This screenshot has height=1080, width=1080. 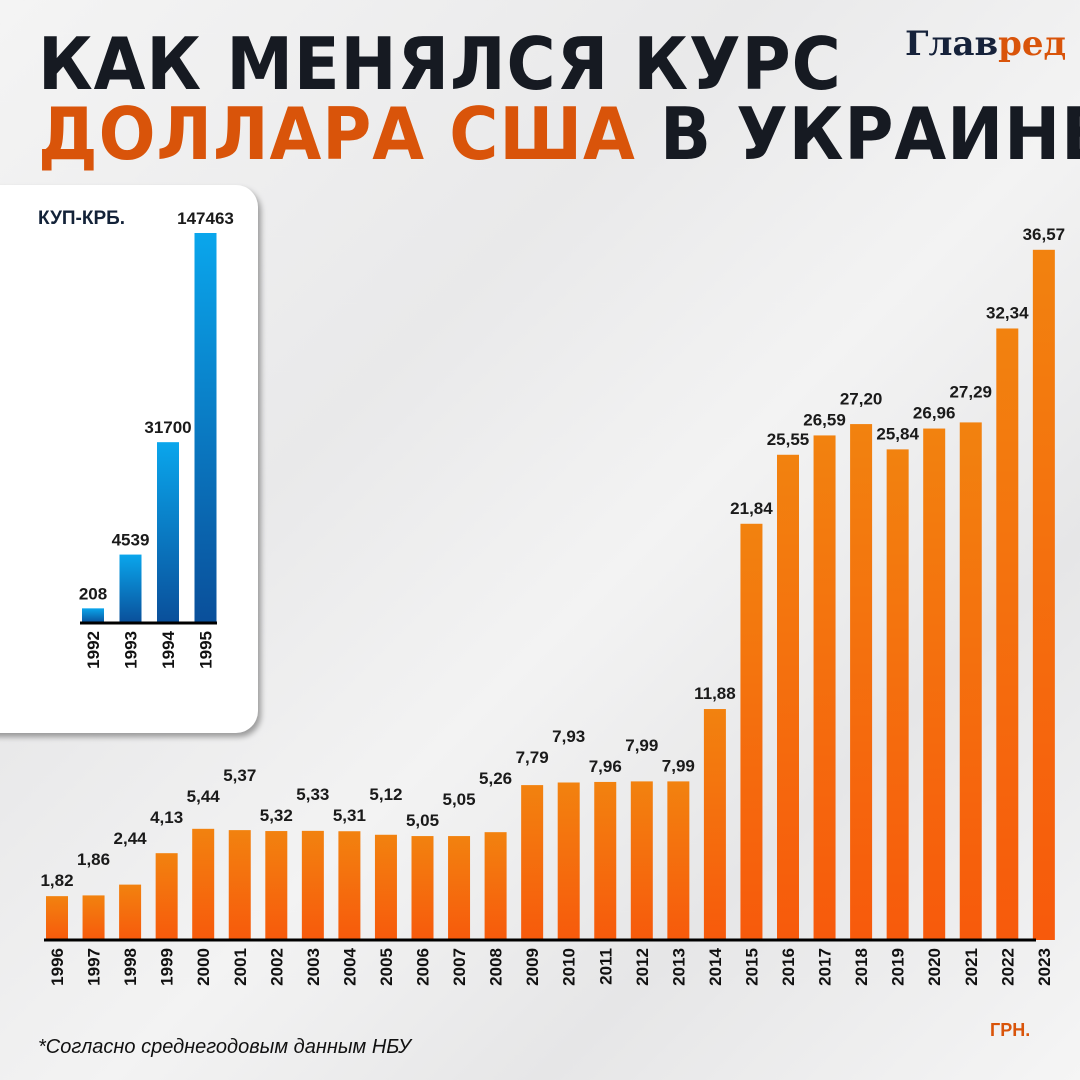 What do you see at coordinates (224, 1047) in the screenshot?
I see `footnote: *Согласно среднегодовым данным НБУ` at bounding box center [224, 1047].